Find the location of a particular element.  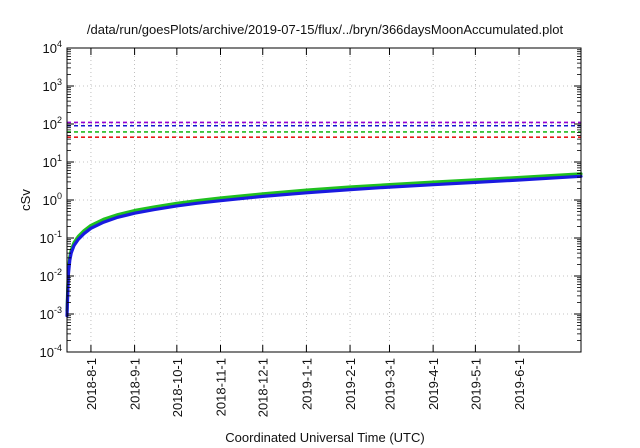

x-axis-label: Coordinated Universal Time (UTC) is located at coordinates (324, 437).